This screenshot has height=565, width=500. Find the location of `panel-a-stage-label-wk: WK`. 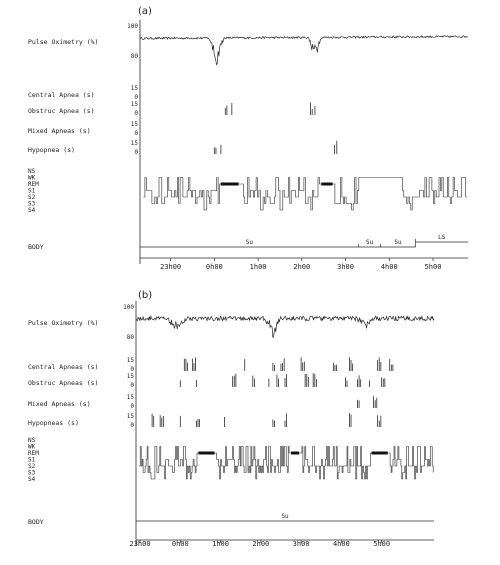

panel-a-stage-label-wk: WK is located at coordinates (32, 178).